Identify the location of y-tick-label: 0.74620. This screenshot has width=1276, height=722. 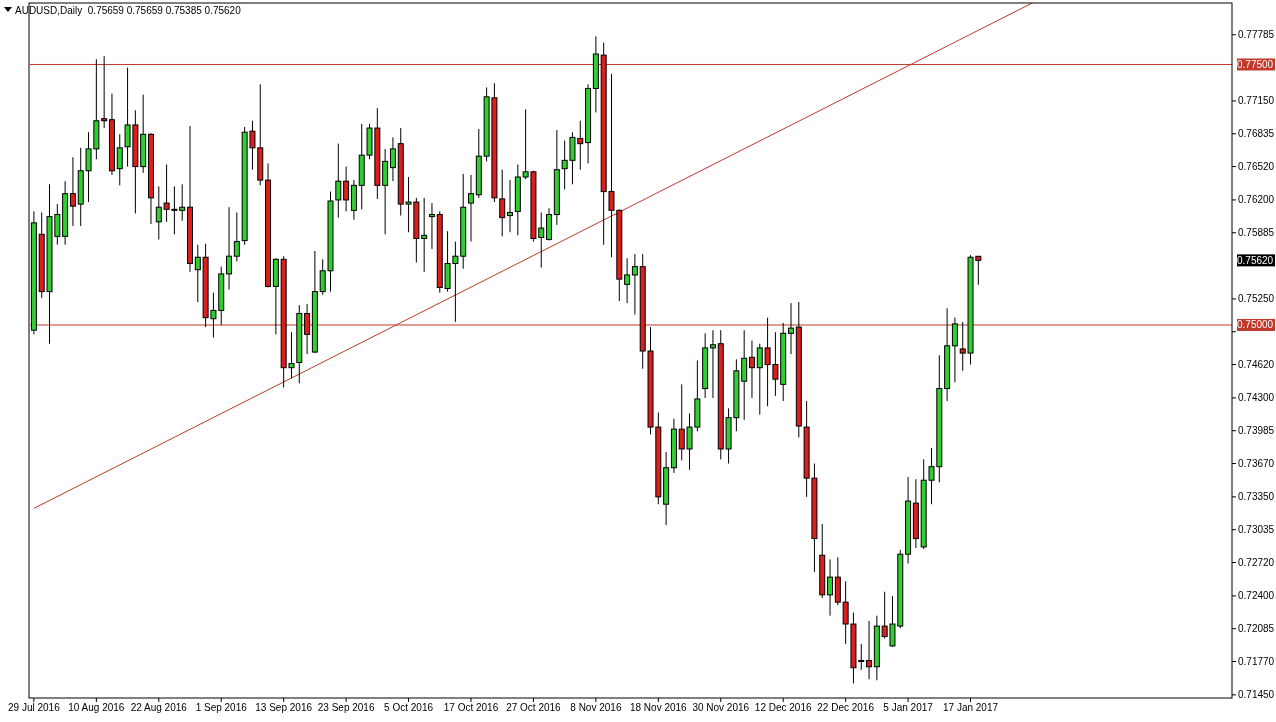
(1256, 365).